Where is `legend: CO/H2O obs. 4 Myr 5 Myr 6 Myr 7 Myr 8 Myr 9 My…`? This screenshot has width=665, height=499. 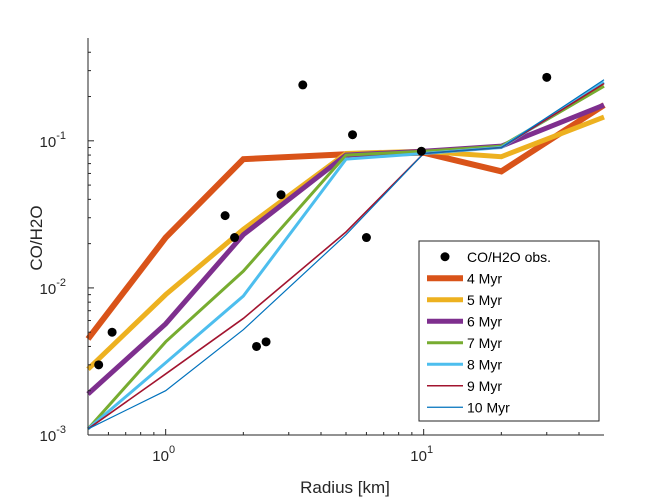
legend: CO/H2O obs. 4 Myr 5 Myr 6 Myr 7 Myr 8 Myr 9 My… is located at coordinates (509, 331).